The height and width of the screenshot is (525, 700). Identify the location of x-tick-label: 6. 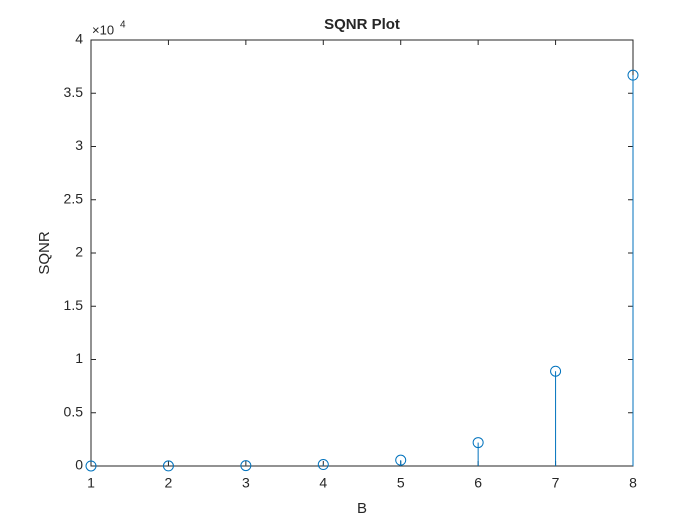
(478, 483).